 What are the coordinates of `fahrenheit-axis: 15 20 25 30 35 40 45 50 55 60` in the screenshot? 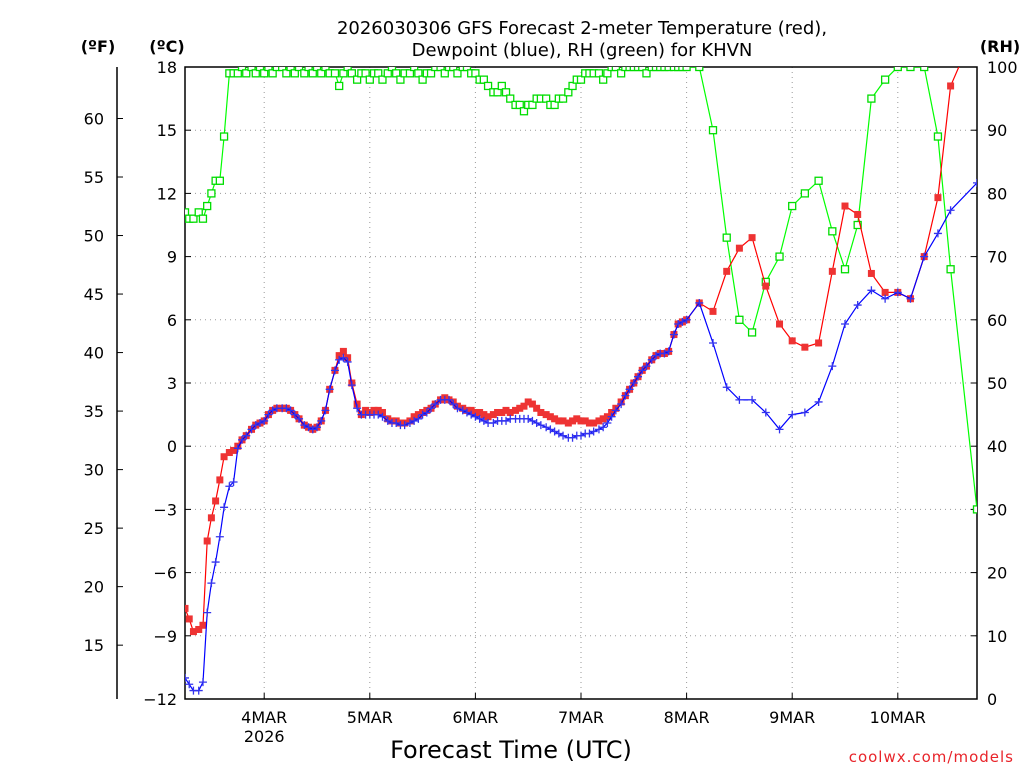 It's located at (103, 382).